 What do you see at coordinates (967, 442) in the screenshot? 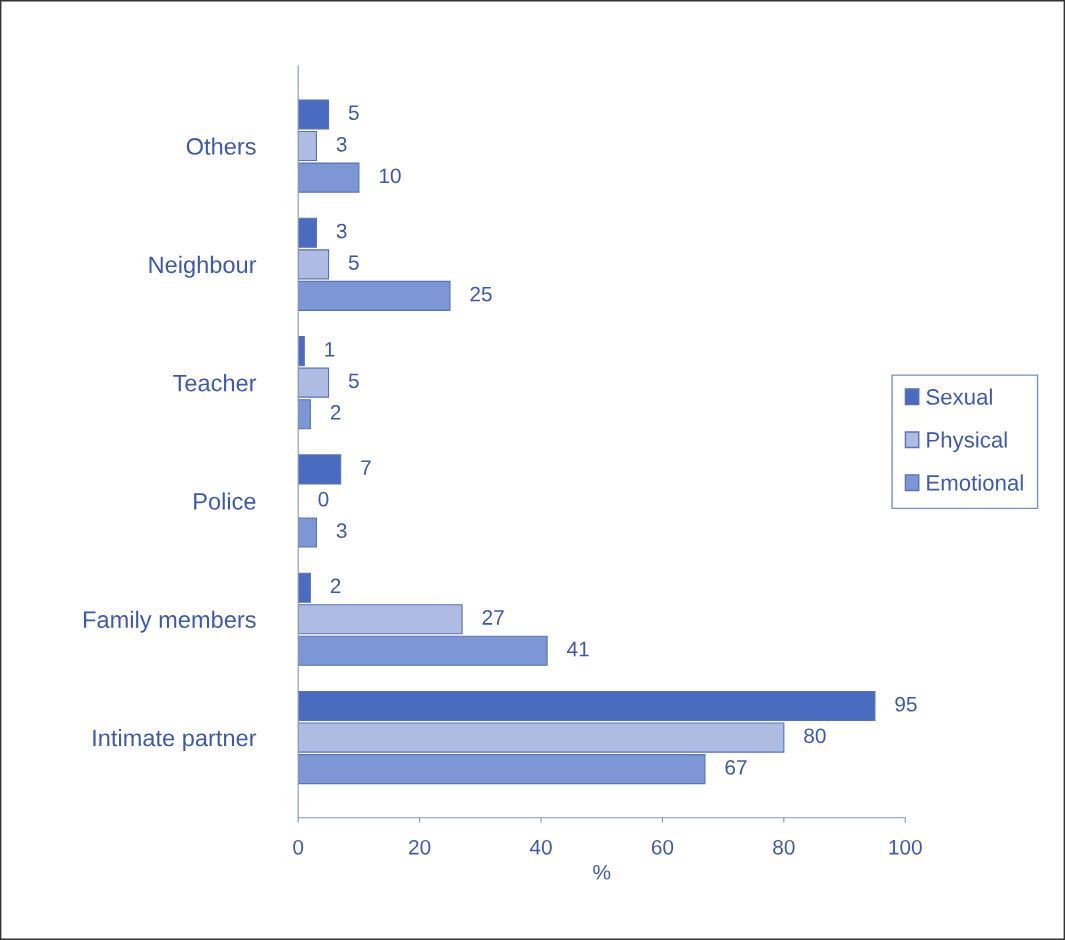
I see `legend-label: Physical` at bounding box center [967, 442].